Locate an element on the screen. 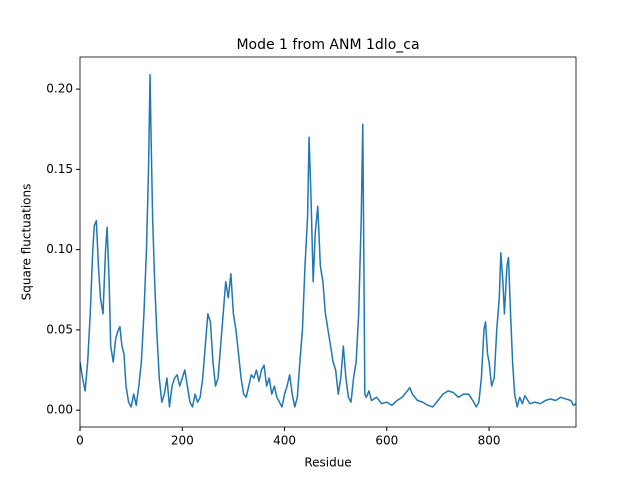 This screenshot has width=640, height=480. x-axis-label: Residue is located at coordinates (327, 463).